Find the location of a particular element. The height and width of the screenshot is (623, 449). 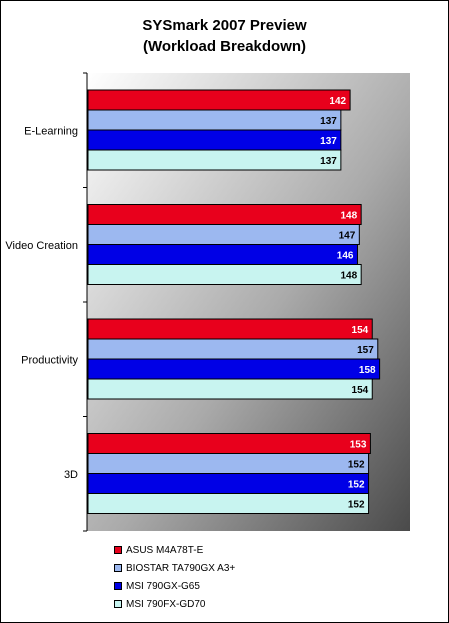

category-label: Video Creation is located at coordinates (41, 246).